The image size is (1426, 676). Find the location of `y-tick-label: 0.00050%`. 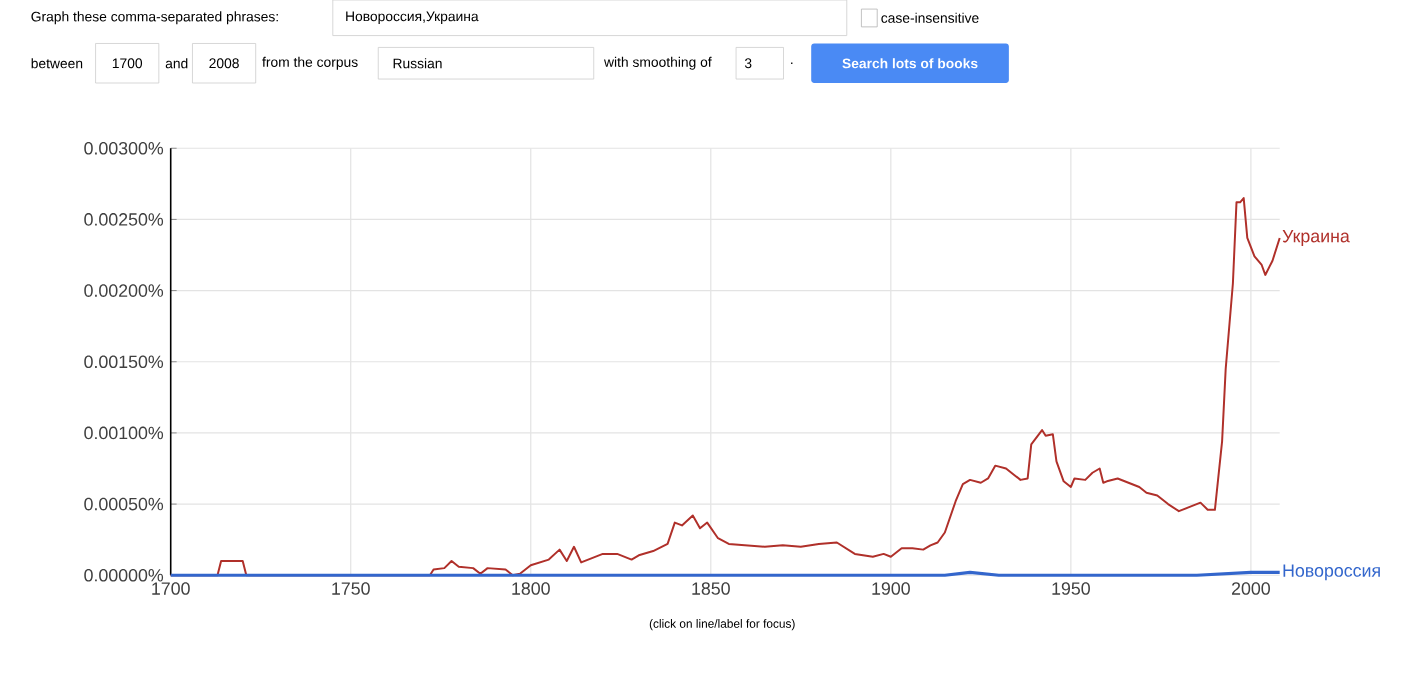

y-tick-label: 0.00050% is located at coordinates (124, 504).